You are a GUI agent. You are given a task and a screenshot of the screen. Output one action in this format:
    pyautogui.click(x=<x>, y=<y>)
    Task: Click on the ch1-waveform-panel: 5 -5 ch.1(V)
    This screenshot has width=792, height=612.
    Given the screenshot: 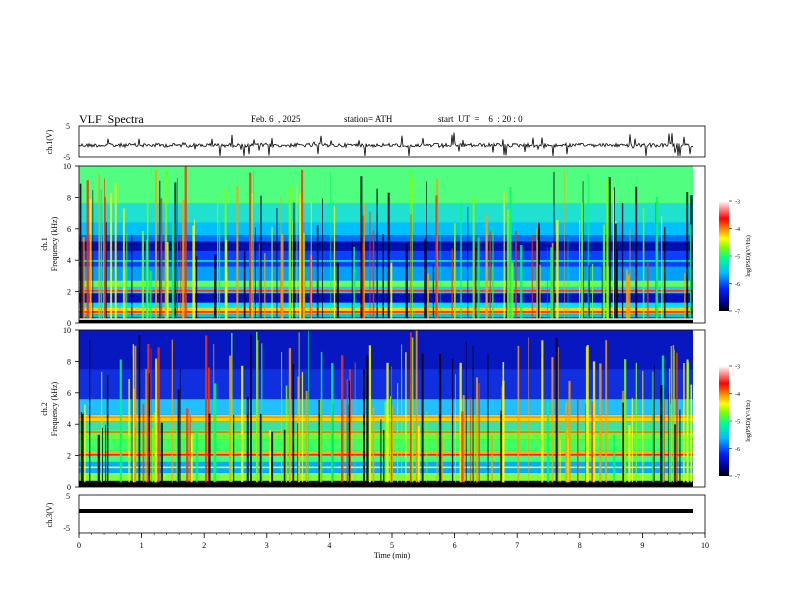 What is the action you would take?
    pyautogui.click(x=375, y=142)
    